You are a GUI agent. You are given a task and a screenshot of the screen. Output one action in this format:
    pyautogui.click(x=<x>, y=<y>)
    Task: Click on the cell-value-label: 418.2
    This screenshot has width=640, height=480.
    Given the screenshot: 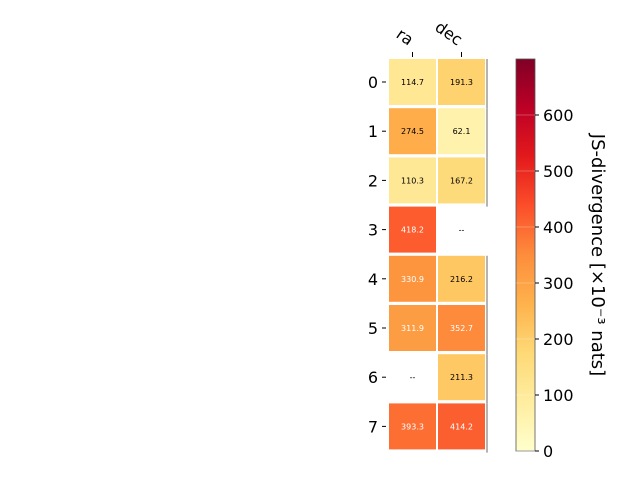 What is the action you would take?
    pyautogui.click(x=412, y=230)
    